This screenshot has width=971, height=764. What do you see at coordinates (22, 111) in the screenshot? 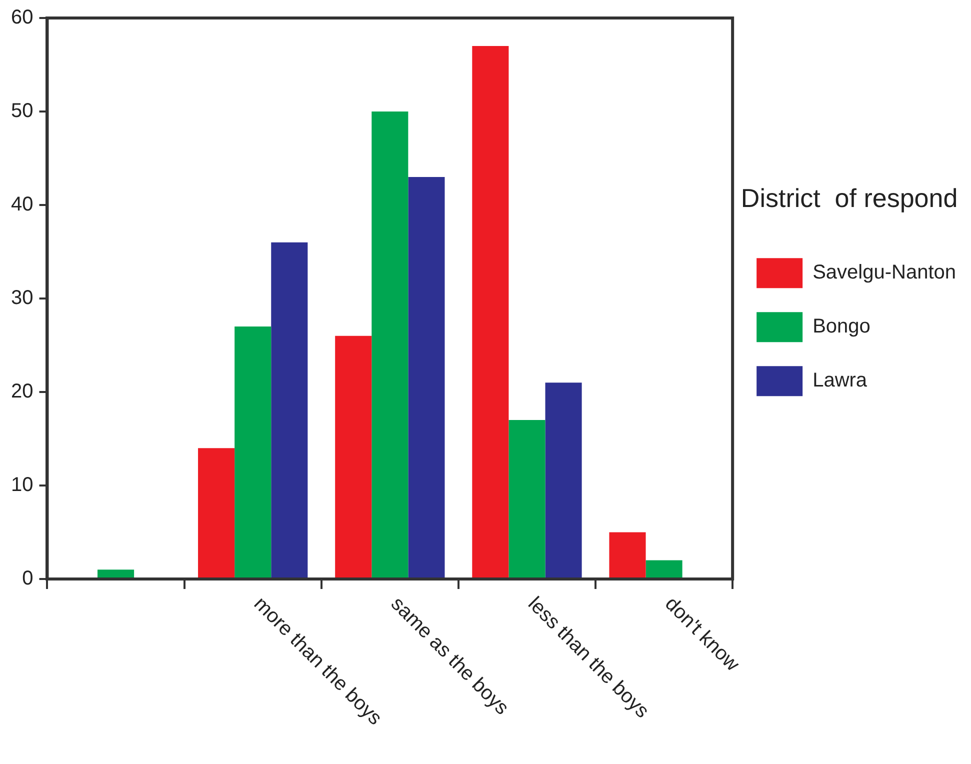
I see `y-tick-label: 50` at bounding box center [22, 111].